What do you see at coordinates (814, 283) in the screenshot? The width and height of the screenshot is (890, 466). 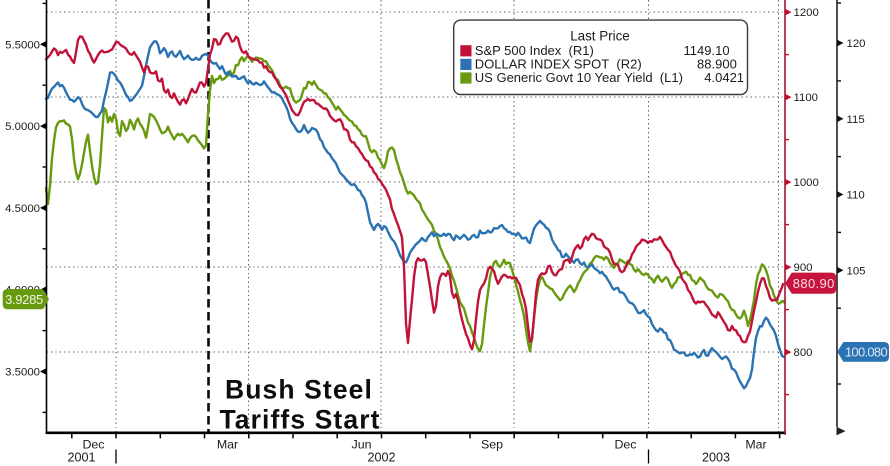 I see `svg-text: 880.90` at bounding box center [814, 283].